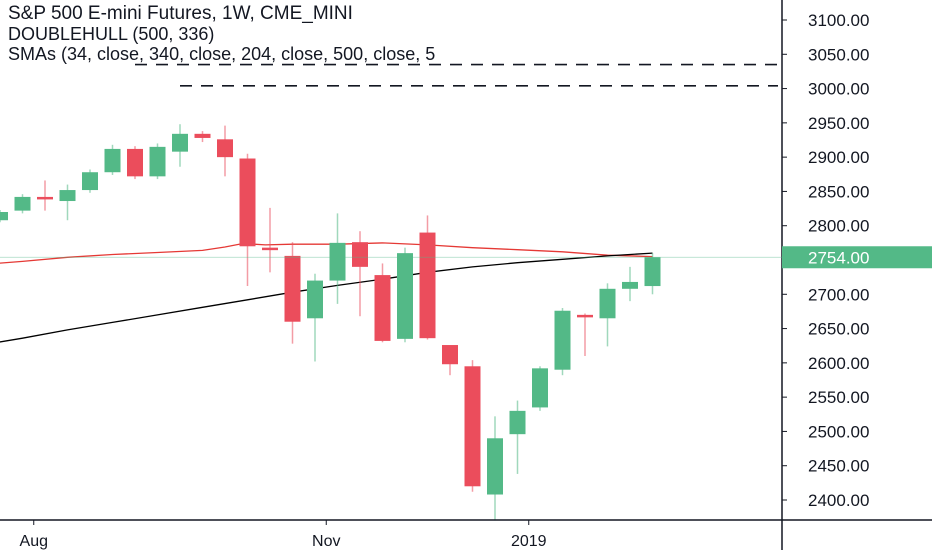 This screenshot has height=550, width=932. What do you see at coordinates (34, 541) in the screenshot?
I see `x-tick-label: Aug` at bounding box center [34, 541].